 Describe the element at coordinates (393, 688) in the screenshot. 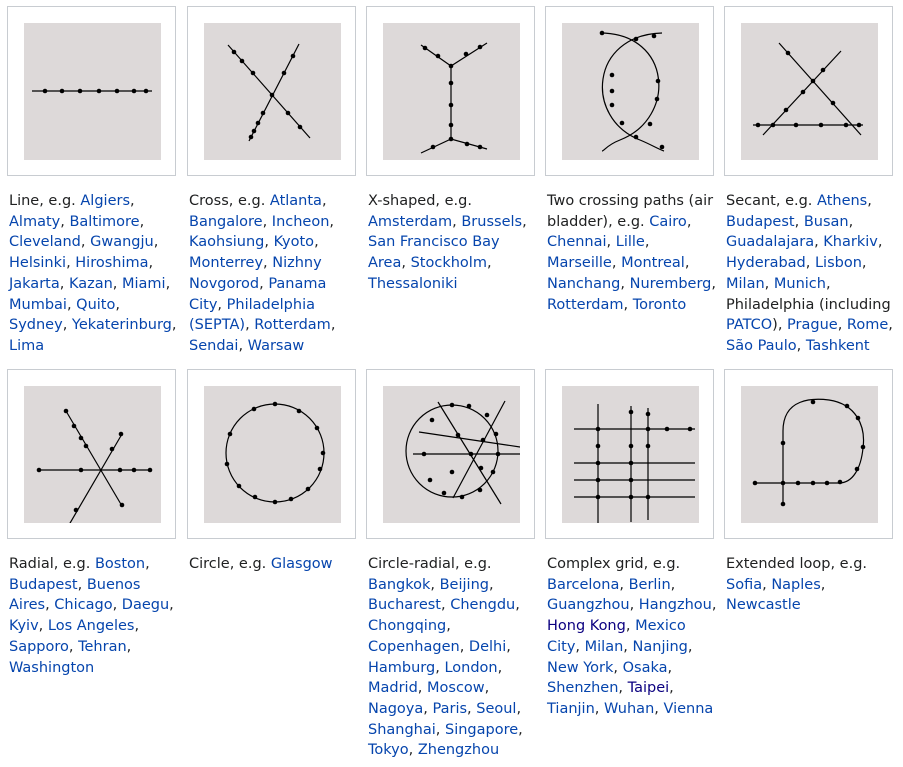

I see `city-link: Madrid` at that location.